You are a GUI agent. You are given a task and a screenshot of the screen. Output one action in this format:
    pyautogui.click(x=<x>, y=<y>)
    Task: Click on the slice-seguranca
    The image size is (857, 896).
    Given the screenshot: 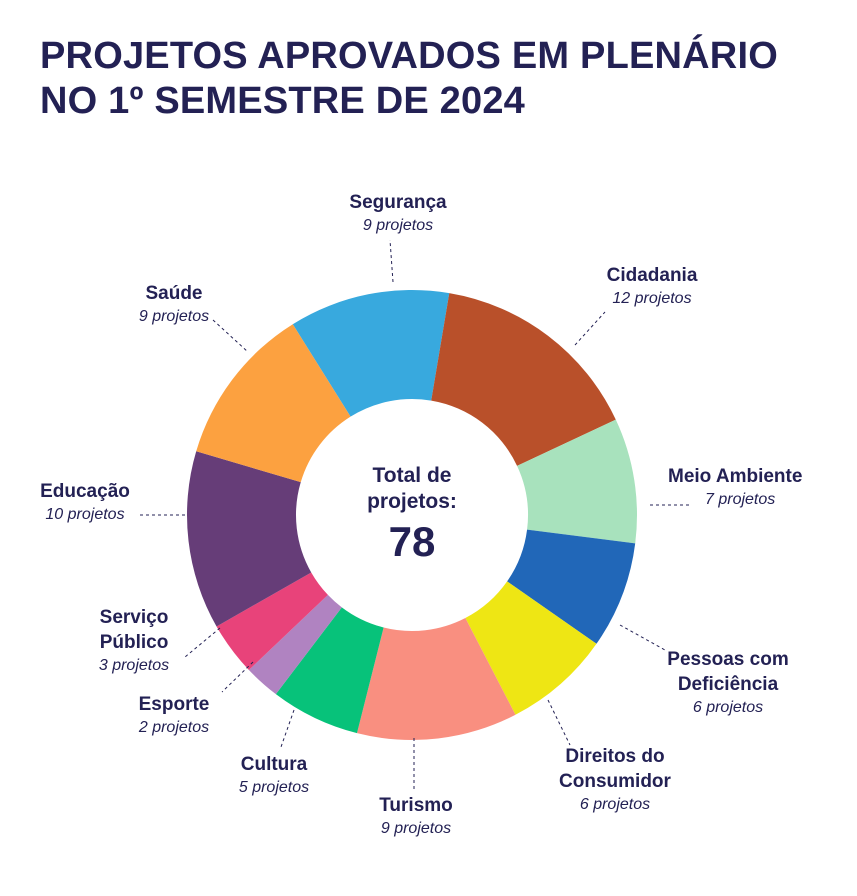 What is the action you would take?
    pyautogui.click(x=371, y=353)
    